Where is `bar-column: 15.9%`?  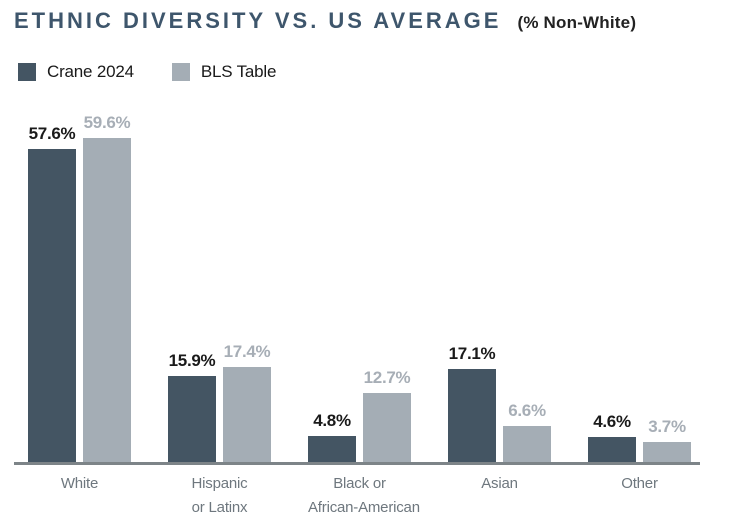 bar-column: 15.9% is located at coordinates (192, 406).